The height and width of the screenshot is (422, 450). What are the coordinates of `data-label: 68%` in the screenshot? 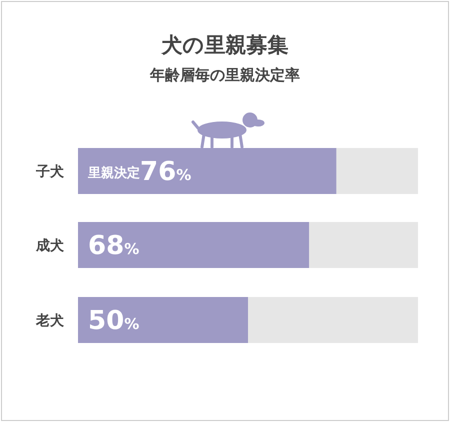 It's located at (114, 246).